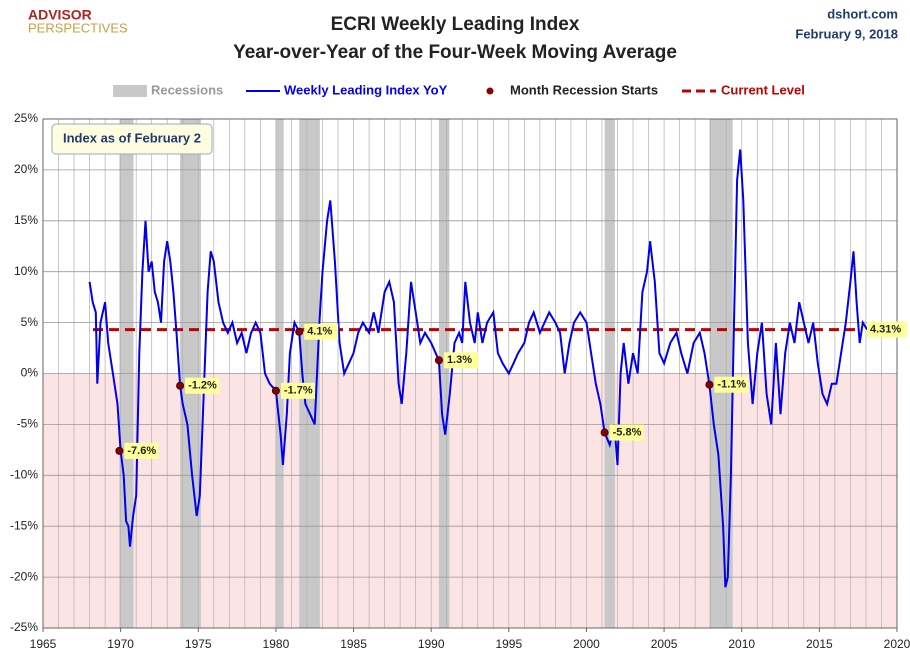 The height and width of the screenshot is (661, 910). Describe the element at coordinates (366, 89) in the screenshot. I see `legend-label: Weekly Leading Index YoY` at that location.